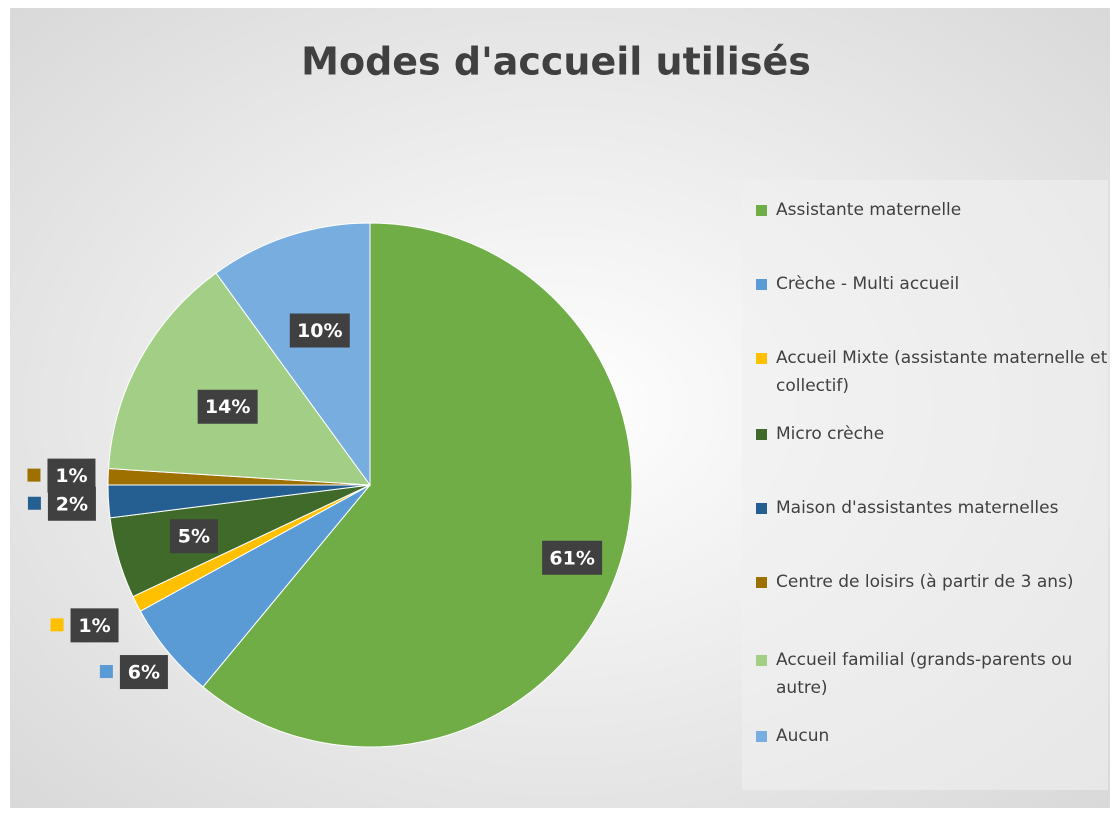 Image resolution: width=1120 pixels, height=816 pixels. I want to click on legend-label: Centre de loisirs (à partir de 3 ans), so click(925, 582).